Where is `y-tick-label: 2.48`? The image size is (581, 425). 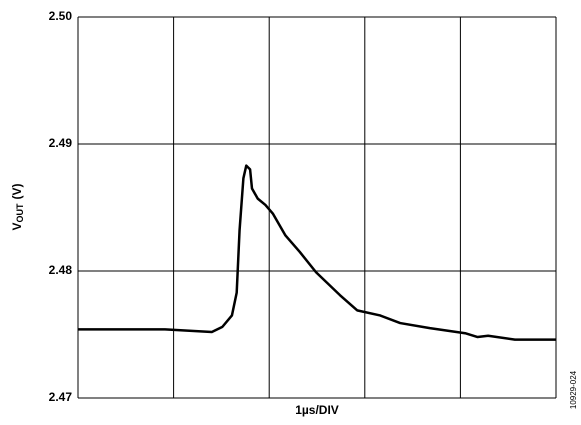 y-tick-label: 2.48 is located at coordinates (61, 270).